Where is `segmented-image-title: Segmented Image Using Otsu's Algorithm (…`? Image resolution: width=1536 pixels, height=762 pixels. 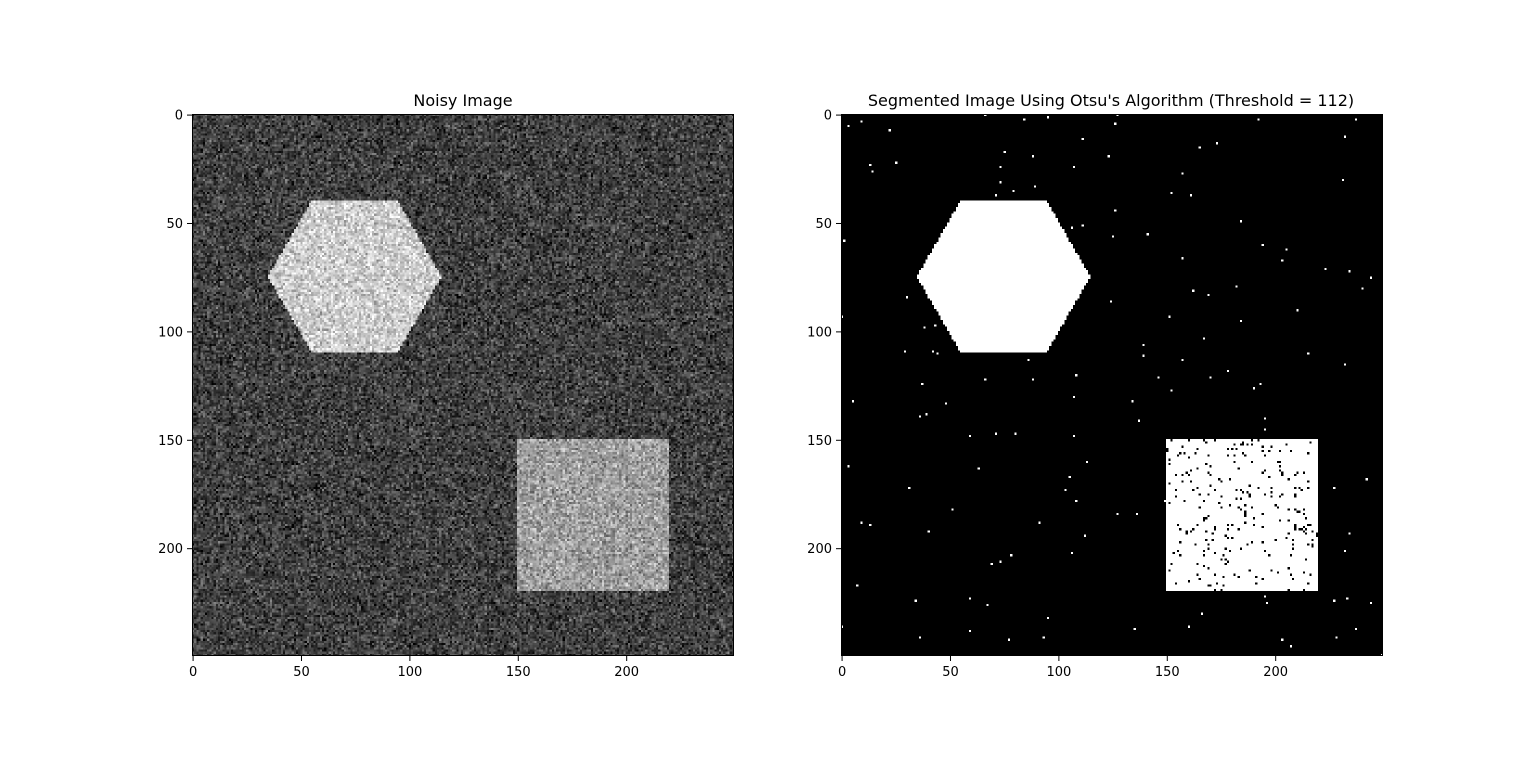
segmented-image-title: Segmented Image Using Otsu's Algorithm (… is located at coordinates (1111, 100).